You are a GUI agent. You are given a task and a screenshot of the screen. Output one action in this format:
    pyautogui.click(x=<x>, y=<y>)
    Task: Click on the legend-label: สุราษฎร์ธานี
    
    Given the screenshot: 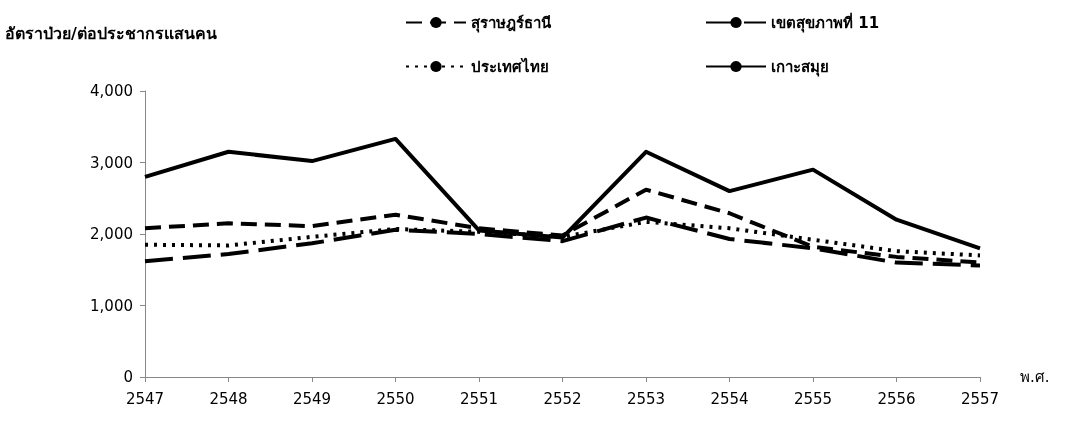 What is the action you would take?
    pyautogui.click(x=511, y=23)
    